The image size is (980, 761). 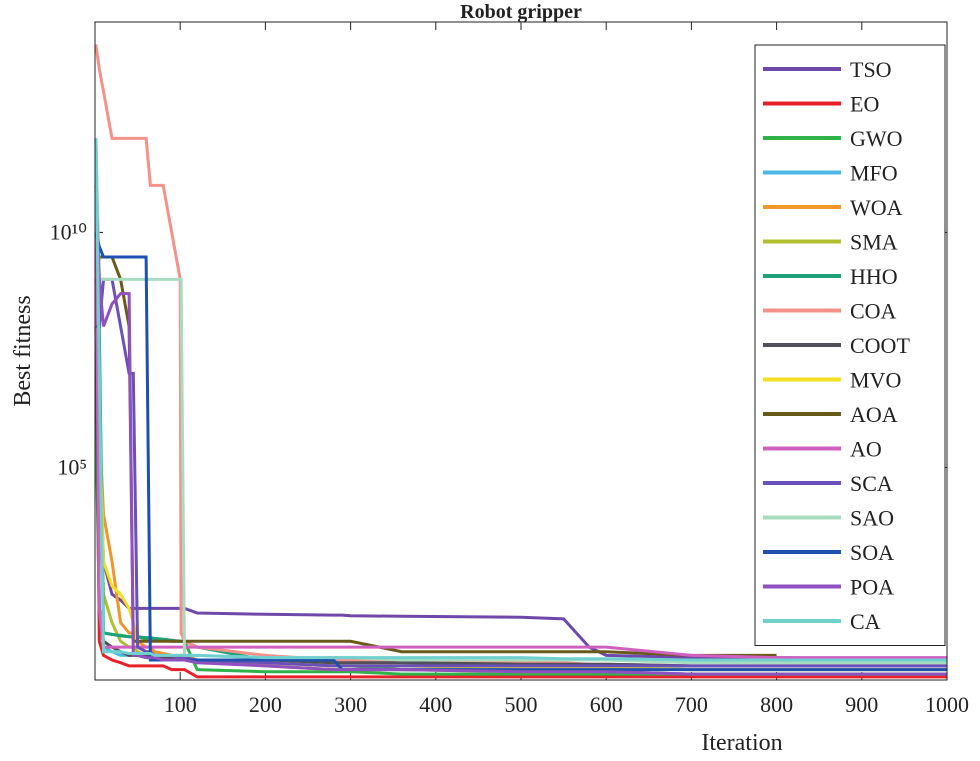 What do you see at coordinates (606, 704) in the screenshot?
I see `x-tick-label: 600` at bounding box center [606, 704].